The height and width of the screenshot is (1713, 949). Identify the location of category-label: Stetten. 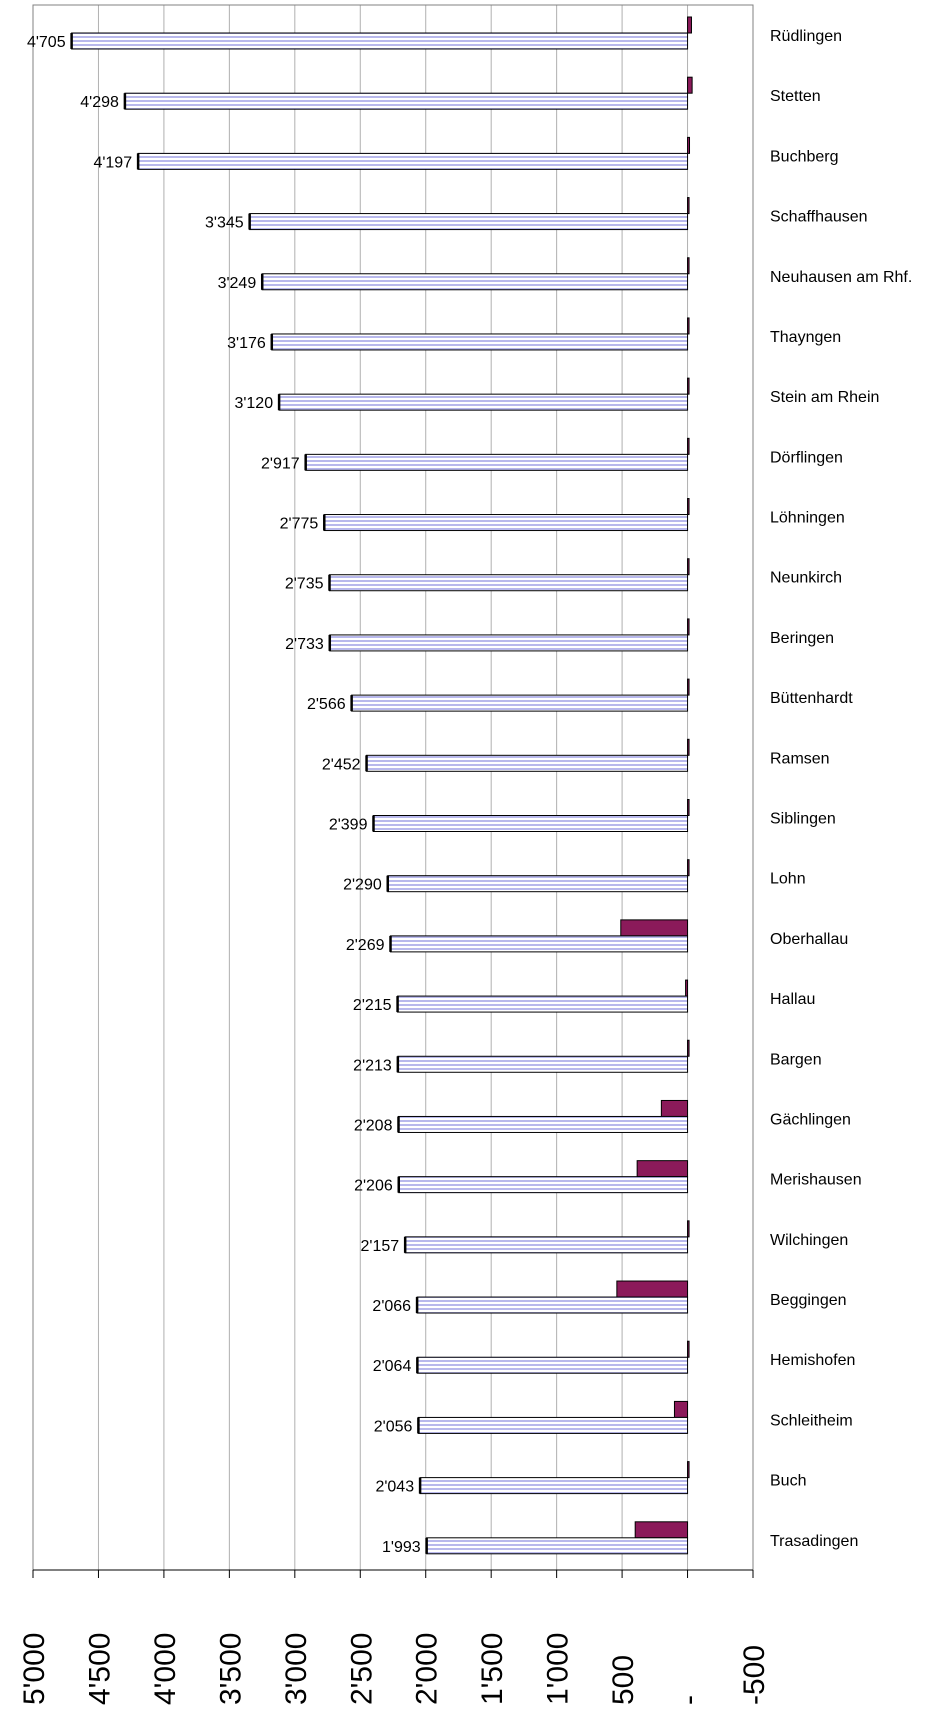
(795, 96).